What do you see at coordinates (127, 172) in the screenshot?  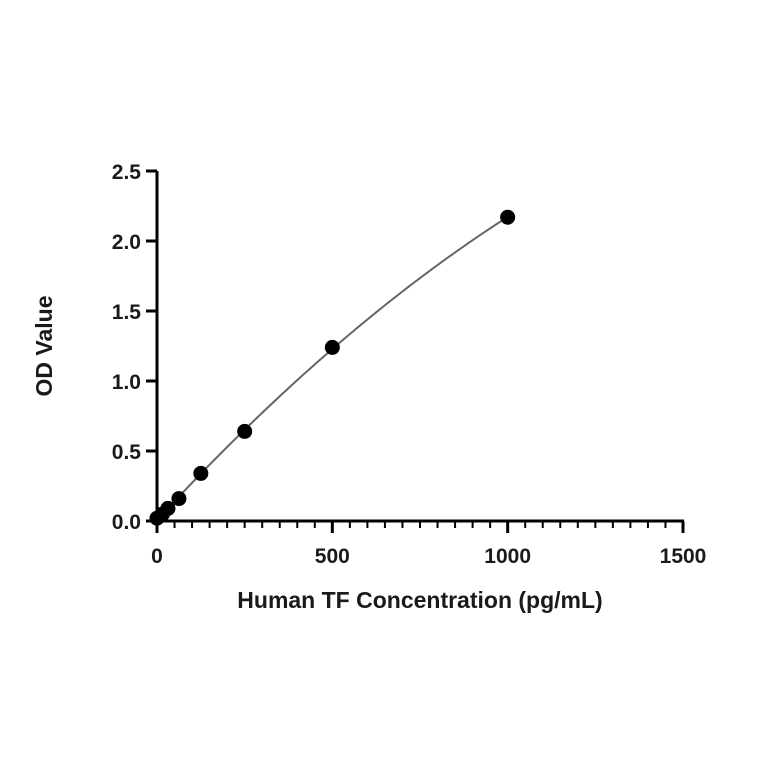 I see `y-tick-label: 2.5` at bounding box center [127, 172].